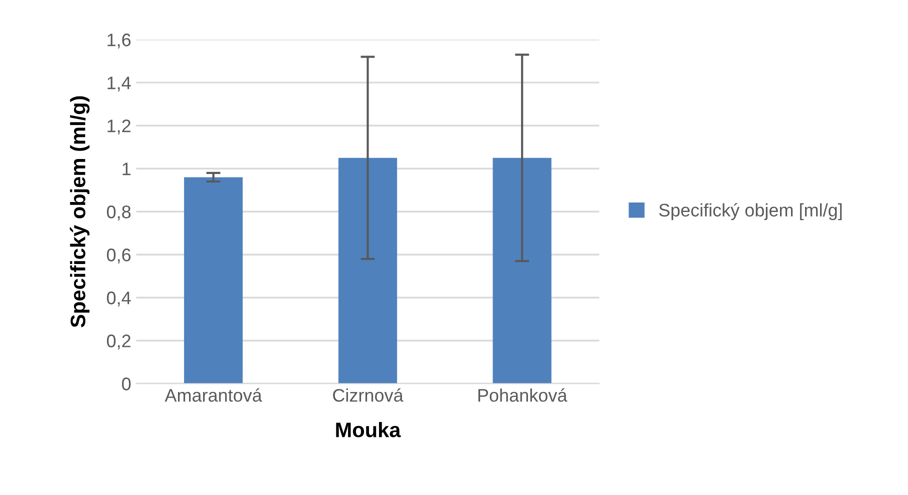  What do you see at coordinates (118, 299) in the screenshot?
I see `y-tick-label: 0,4` at bounding box center [118, 299].